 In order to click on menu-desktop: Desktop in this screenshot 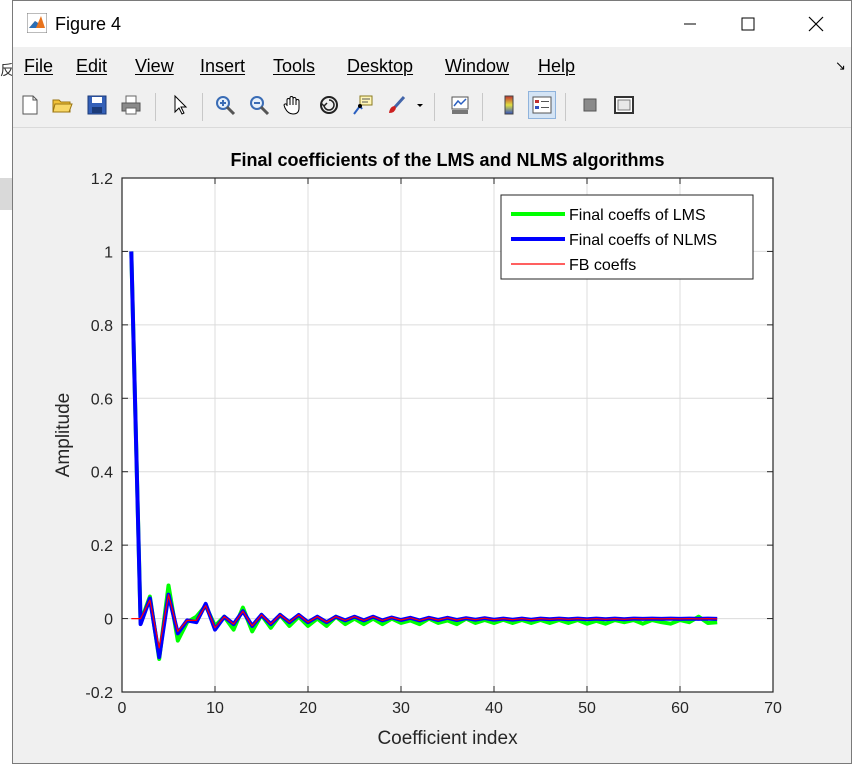, I will do `click(380, 66)`.